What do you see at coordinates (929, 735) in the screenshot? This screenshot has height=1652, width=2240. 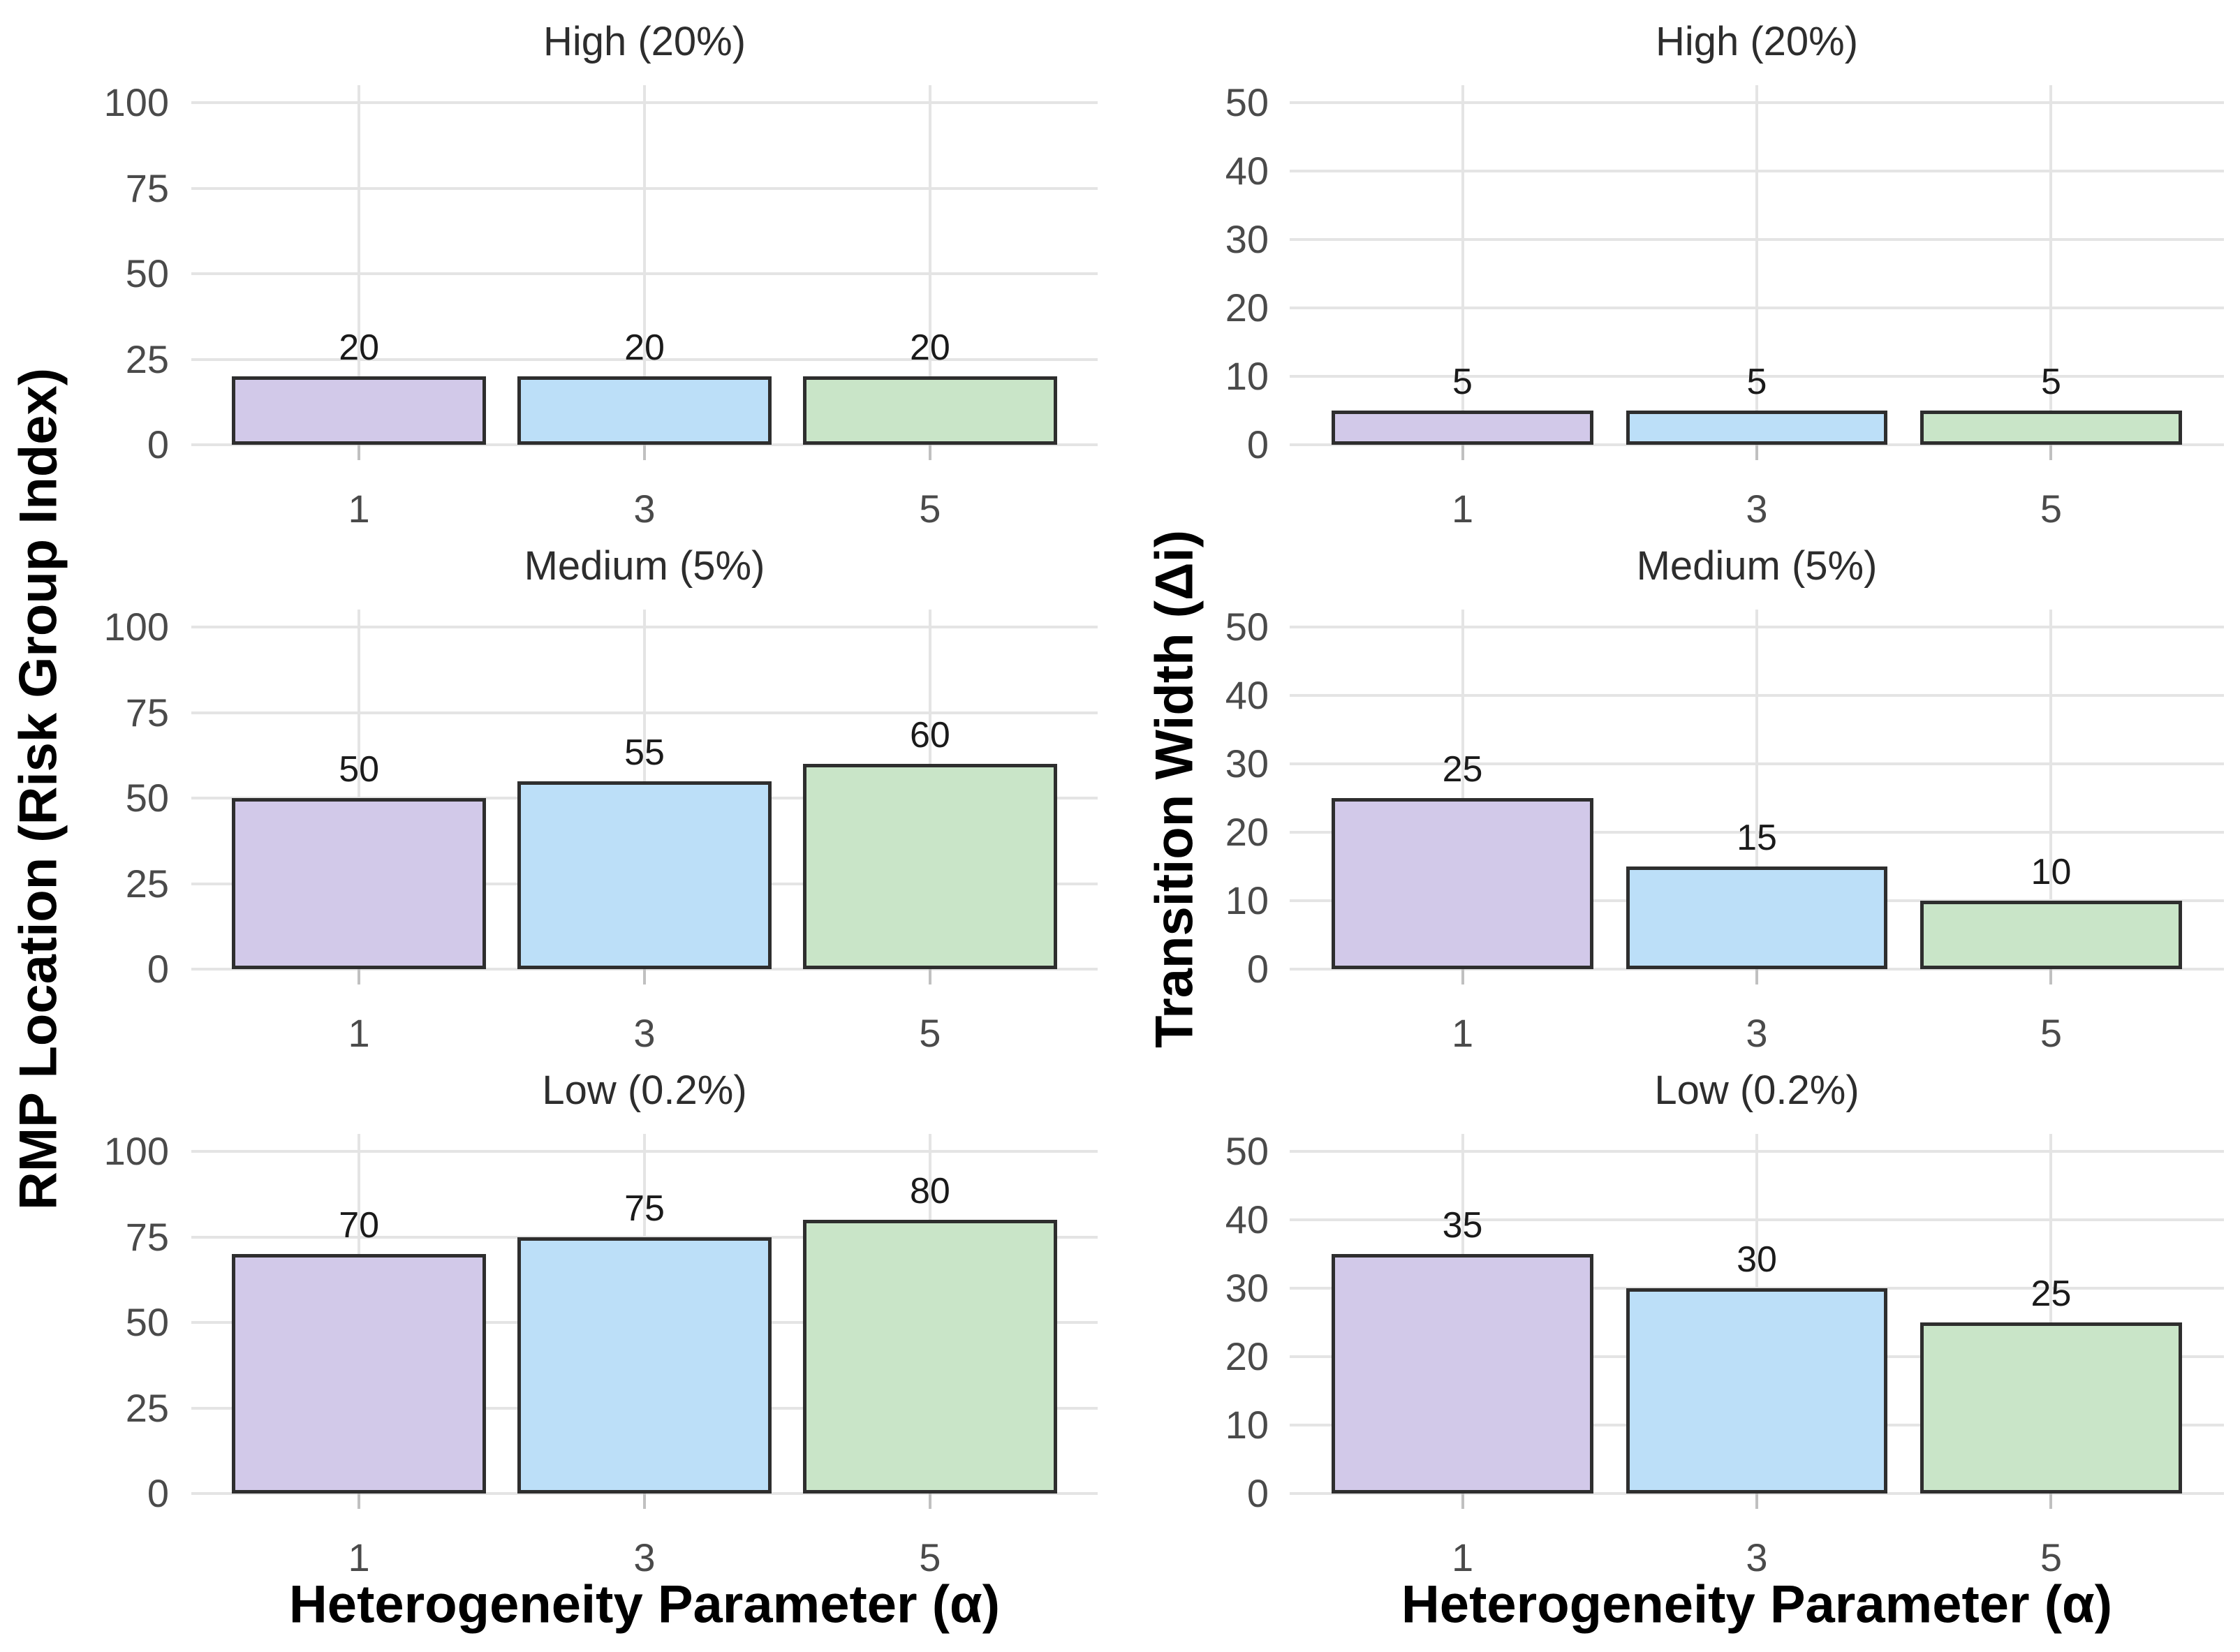 I see `bar-value-label-left-1-x5: 60` at bounding box center [929, 735].